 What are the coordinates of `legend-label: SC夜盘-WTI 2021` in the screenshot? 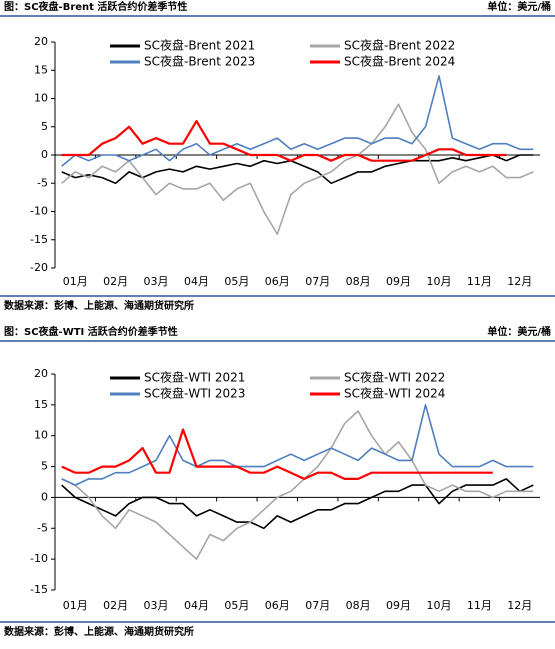 It's located at (194, 377).